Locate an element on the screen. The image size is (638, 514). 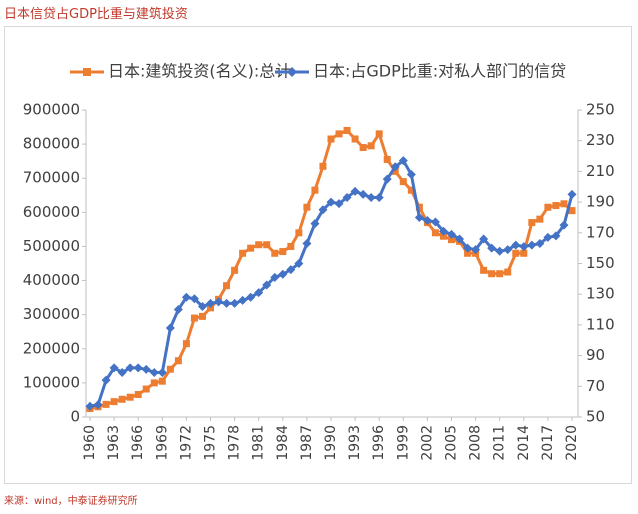
y2-tick-label: 110 is located at coordinates (600, 324).